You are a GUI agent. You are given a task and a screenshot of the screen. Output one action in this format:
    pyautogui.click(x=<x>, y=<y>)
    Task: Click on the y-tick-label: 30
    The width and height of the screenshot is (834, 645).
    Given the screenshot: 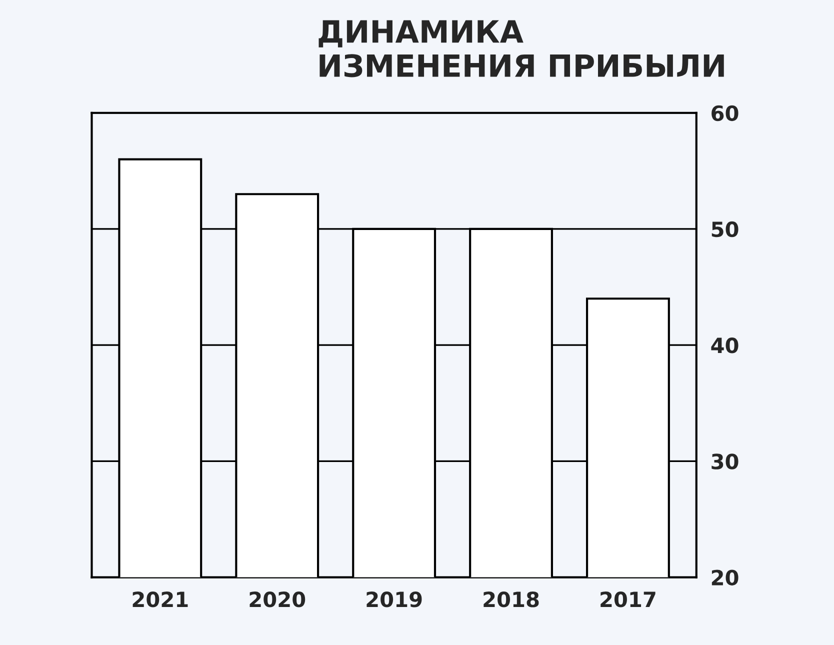 What is the action you would take?
    pyautogui.click(x=725, y=462)
    